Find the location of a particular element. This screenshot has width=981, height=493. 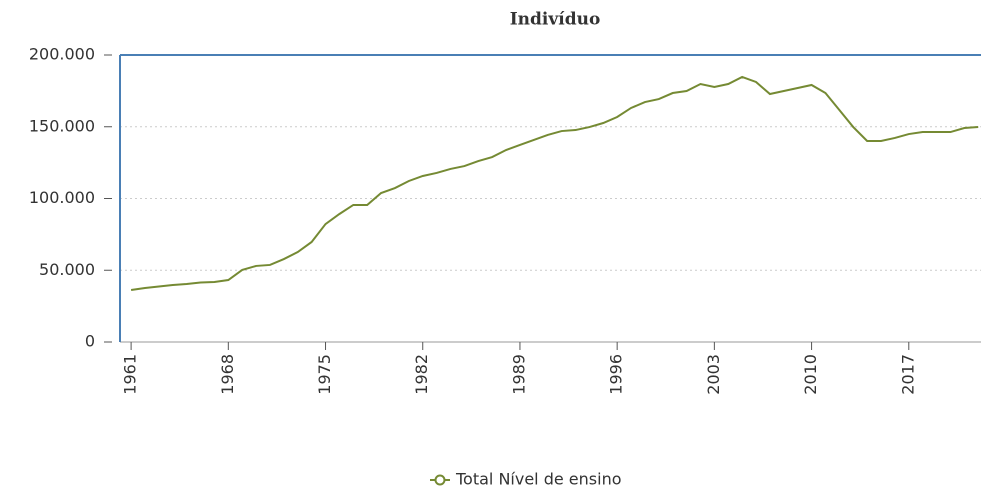

x-tick-label: 1961 is located at coordinates (130, 374).